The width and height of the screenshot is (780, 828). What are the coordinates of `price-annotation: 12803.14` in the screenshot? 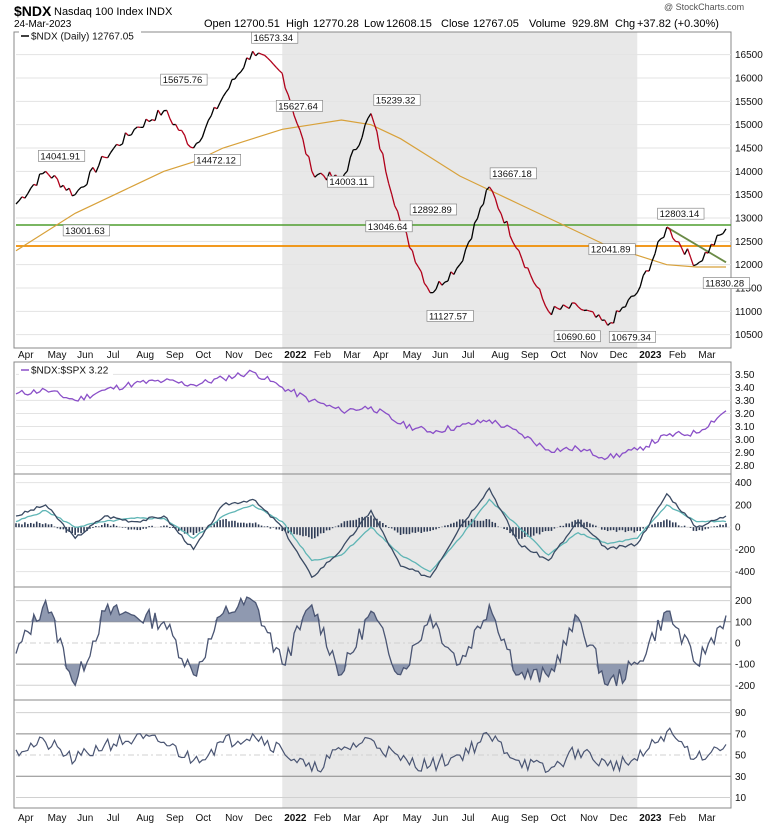 It's located at (680, 214).